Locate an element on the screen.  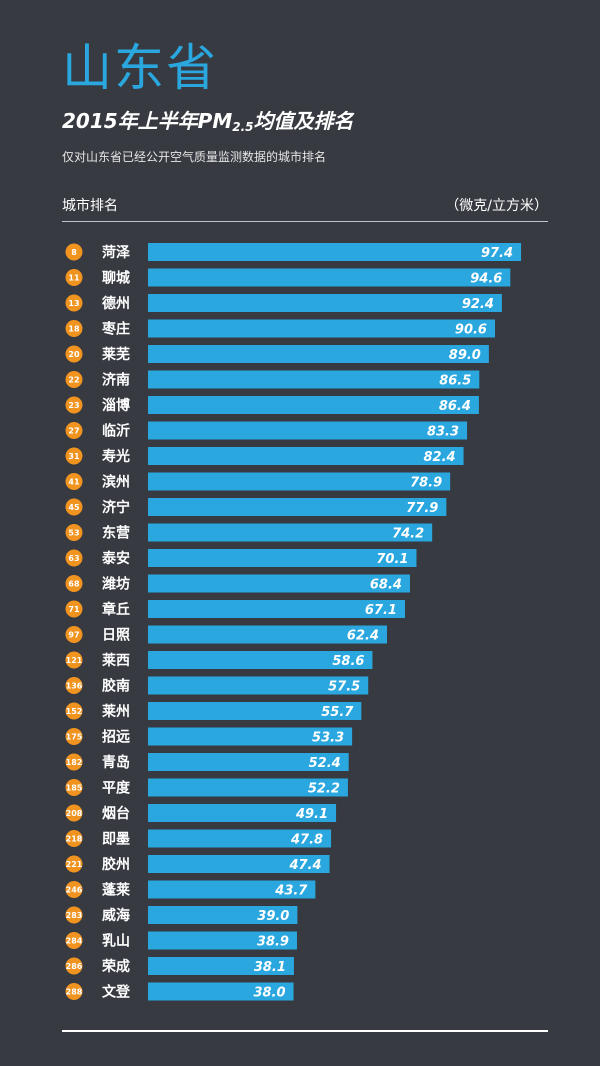
value-label: 68.4 is located at coordinates (386, 585).